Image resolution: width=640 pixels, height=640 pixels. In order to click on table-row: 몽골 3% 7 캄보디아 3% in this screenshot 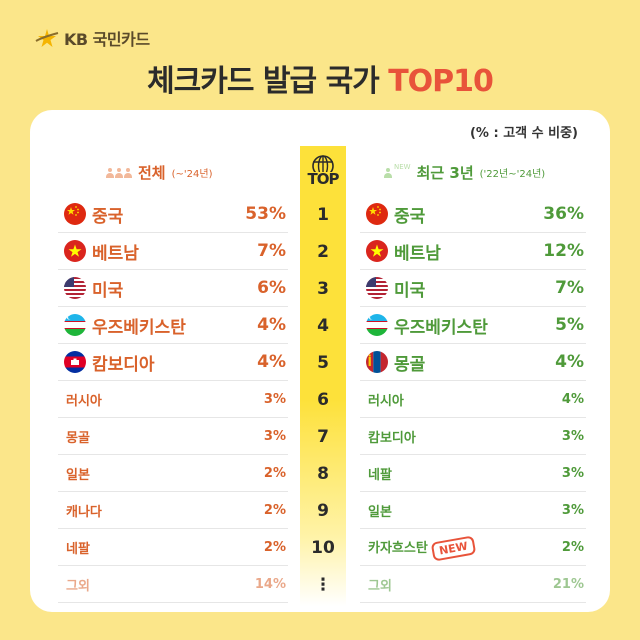, I will do `click(320, 436)`.